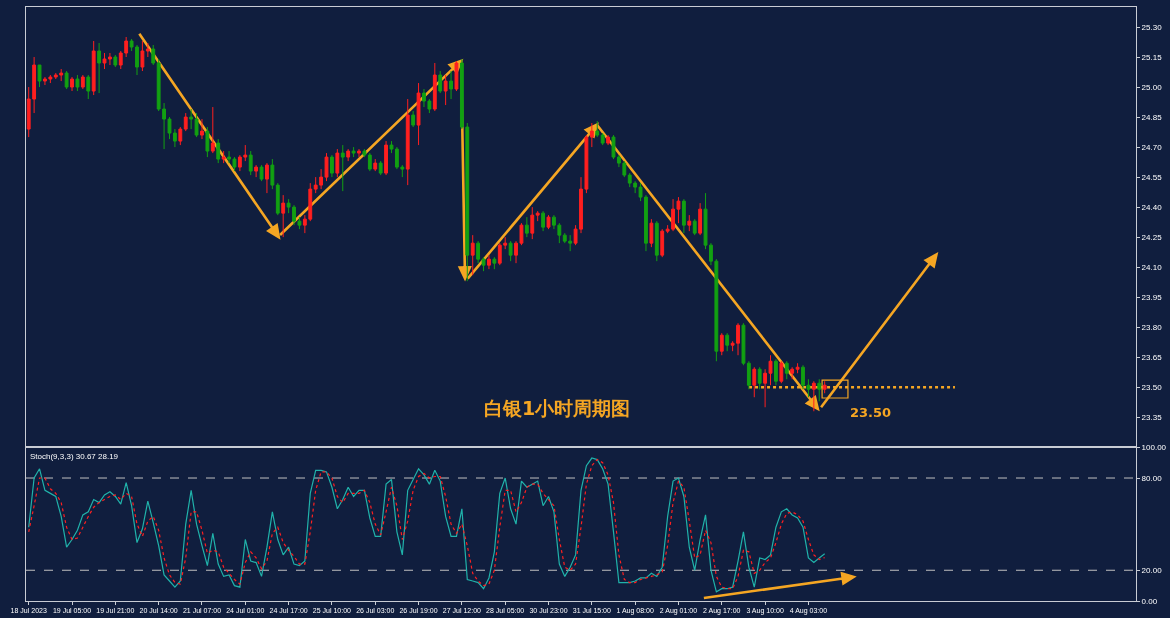  I want to click on y-tick-label: 24.25, so click(1152, 237).